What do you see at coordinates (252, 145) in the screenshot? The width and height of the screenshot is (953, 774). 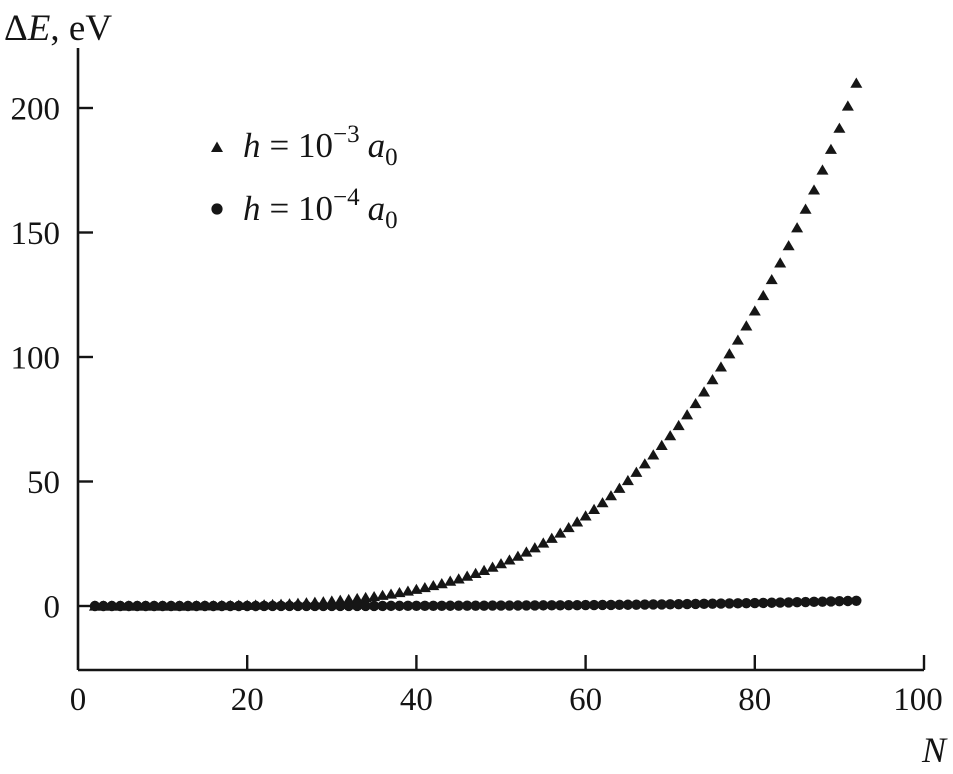 I see `legend1-variable: h` at bounding box center [252, 145].